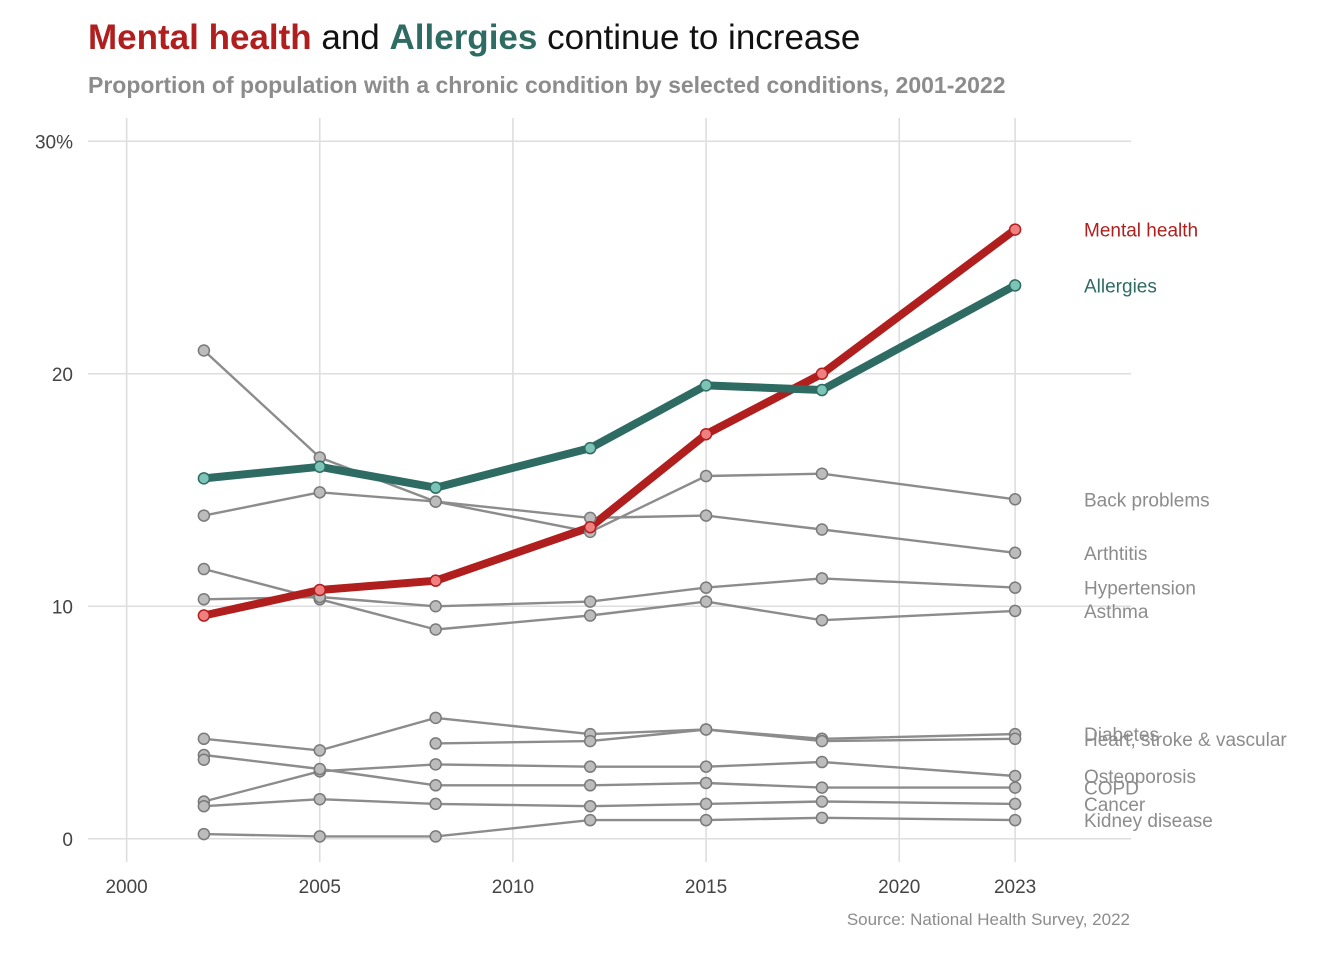 Image resolution: width=1344 pixels, height=960 pixels. What do you see at coordinates (1015, 776) in the screenshot?
I see `point-osteoporosis-2023` at bounding box center [1015, 776].